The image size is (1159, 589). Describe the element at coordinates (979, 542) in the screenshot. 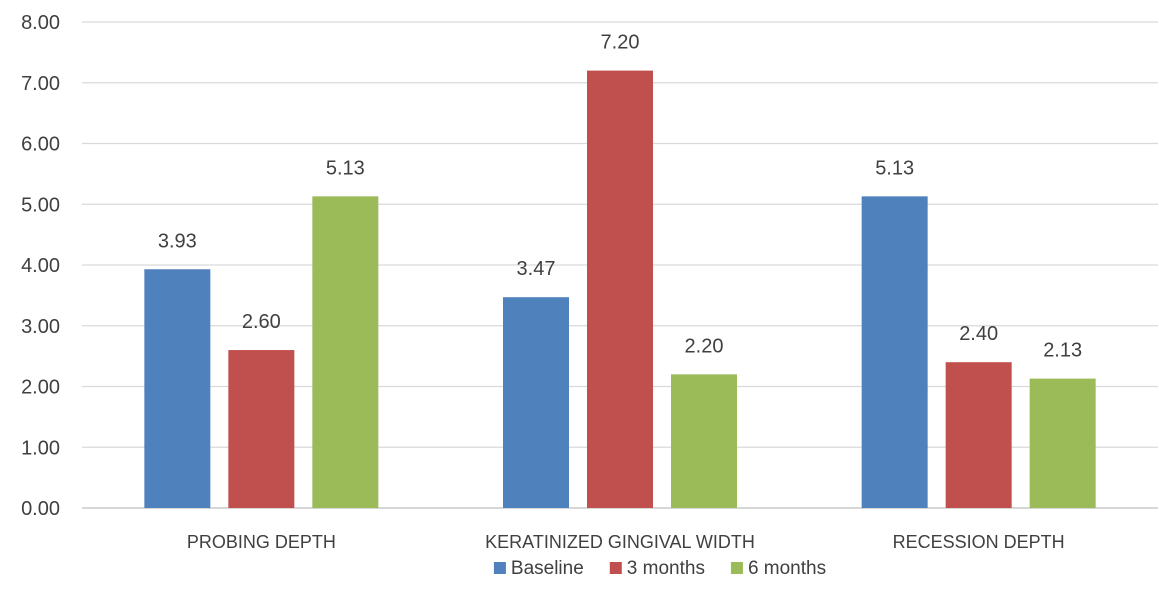

I see `x-category-label: RECESSION DEPTH` at that location.